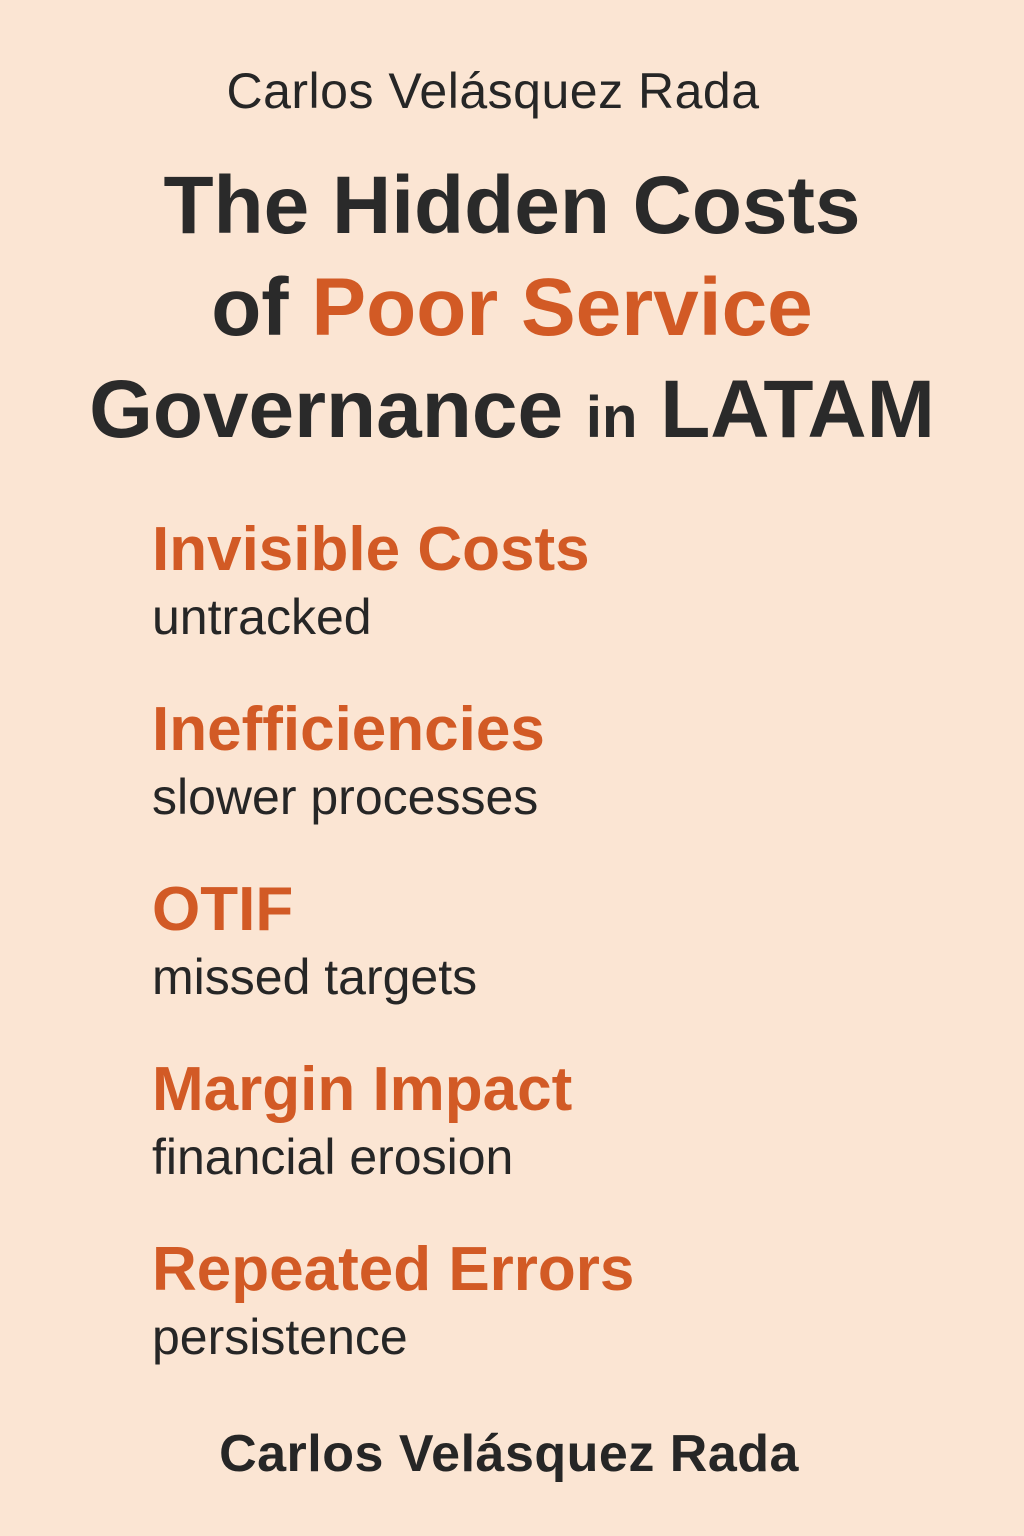 This screenshot has height=1536, width=1024. I want to click on list-item: Repeated Errors persistence, so click(393, 1299).